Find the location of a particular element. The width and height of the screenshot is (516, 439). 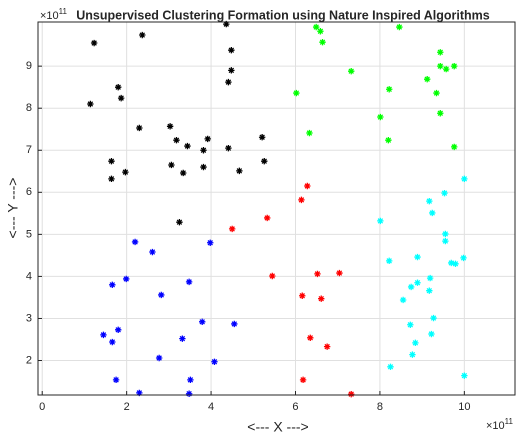

y-tick-label: 9 is located at coordinates (29, 66).